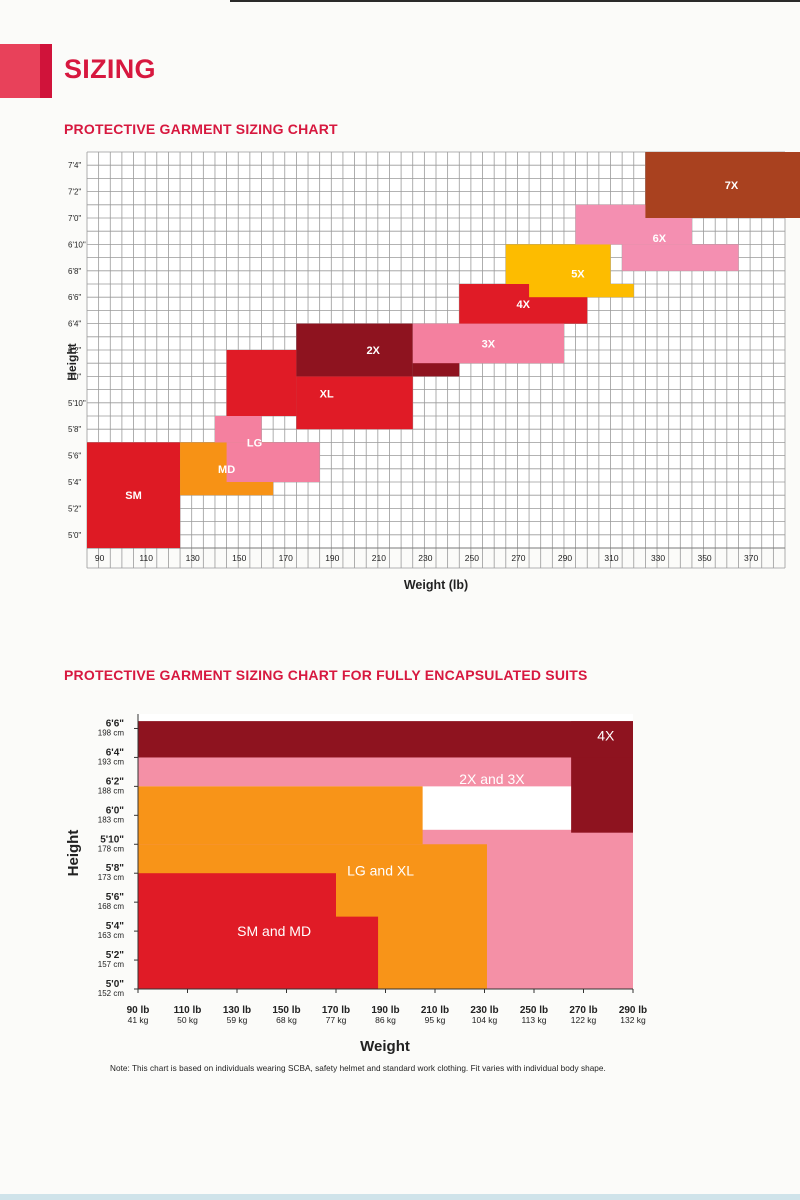 The height and width of the screenshot is (1200, 800). I want to click on chart2-y-tick-sublabel: 168 cm, so click(111, 906).